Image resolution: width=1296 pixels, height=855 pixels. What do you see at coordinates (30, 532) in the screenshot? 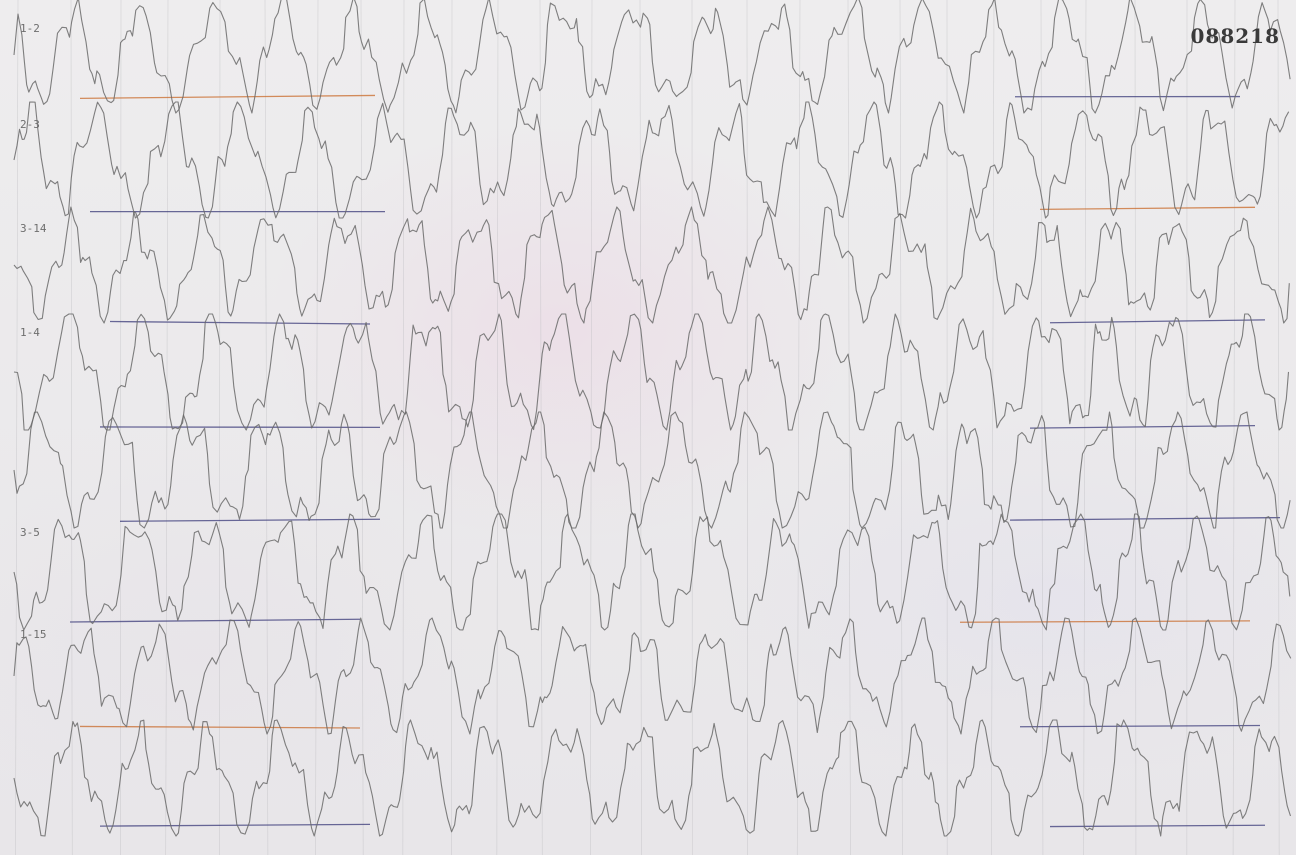
I see `channel-label: 3-5` at bounding box center [30, 532].